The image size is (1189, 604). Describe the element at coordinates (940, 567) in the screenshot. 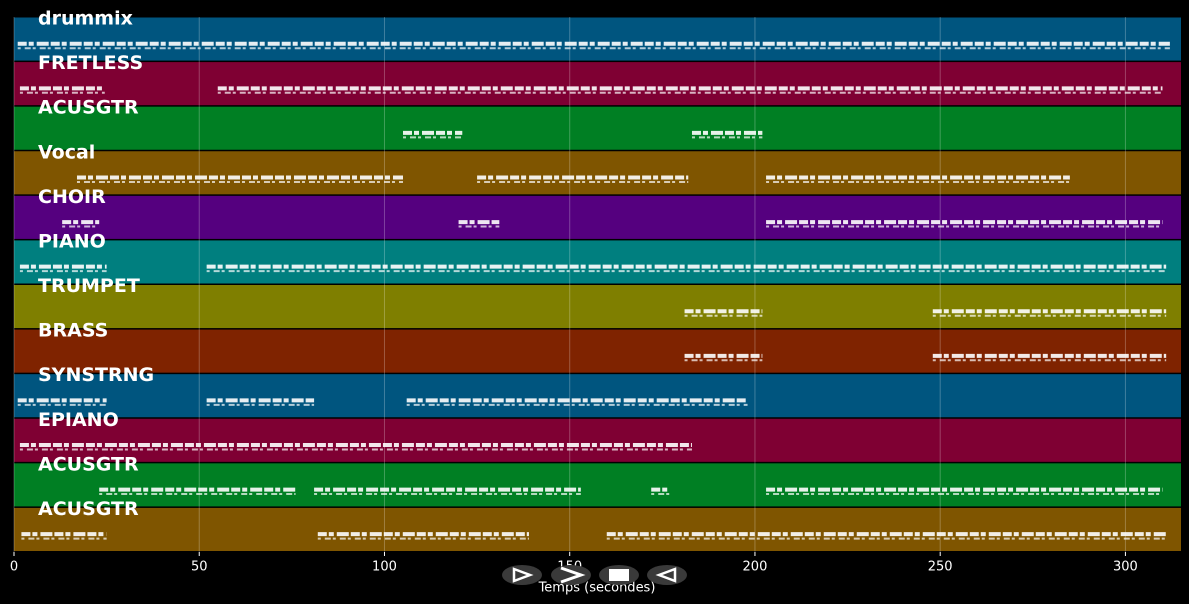

I see `x-tick-label: 250` at that location.